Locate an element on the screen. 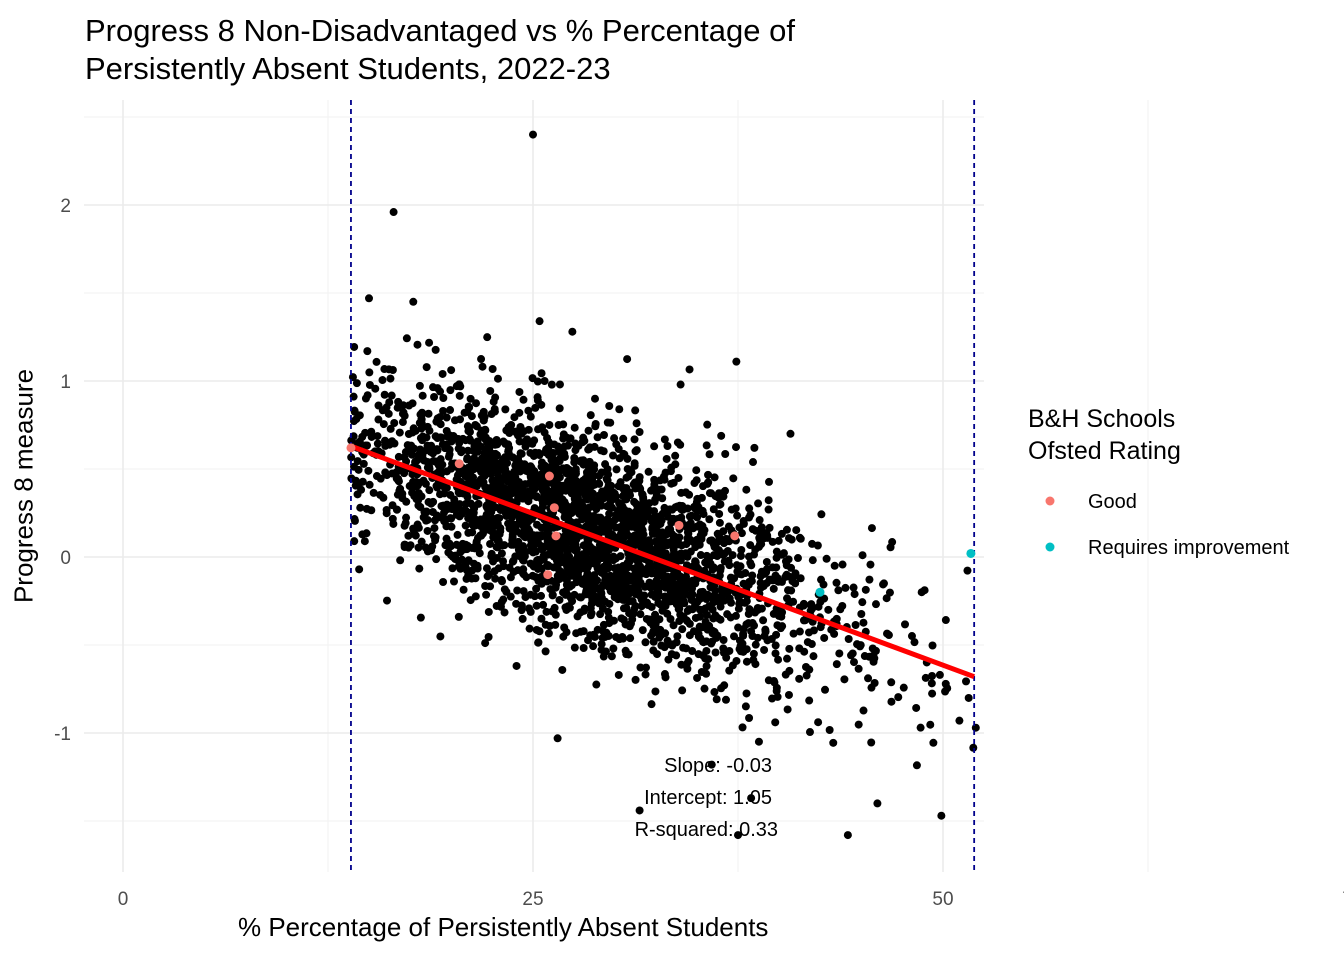 The image size is (1344, 960). outlier-point is located at coordinates (883, 583).